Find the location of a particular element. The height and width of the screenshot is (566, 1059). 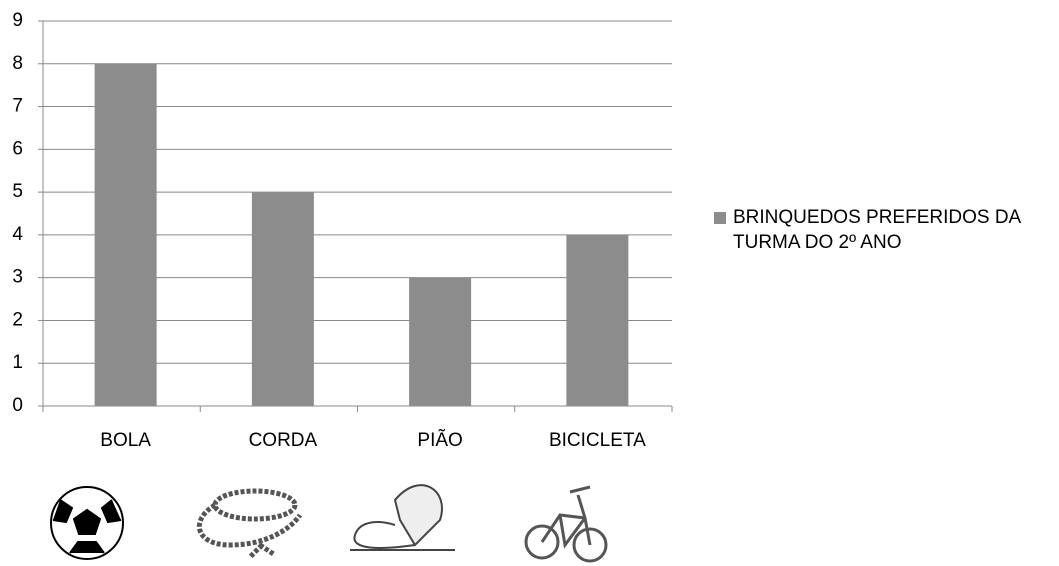

y-tick-label: 7 is located at coordinates (17, 106).